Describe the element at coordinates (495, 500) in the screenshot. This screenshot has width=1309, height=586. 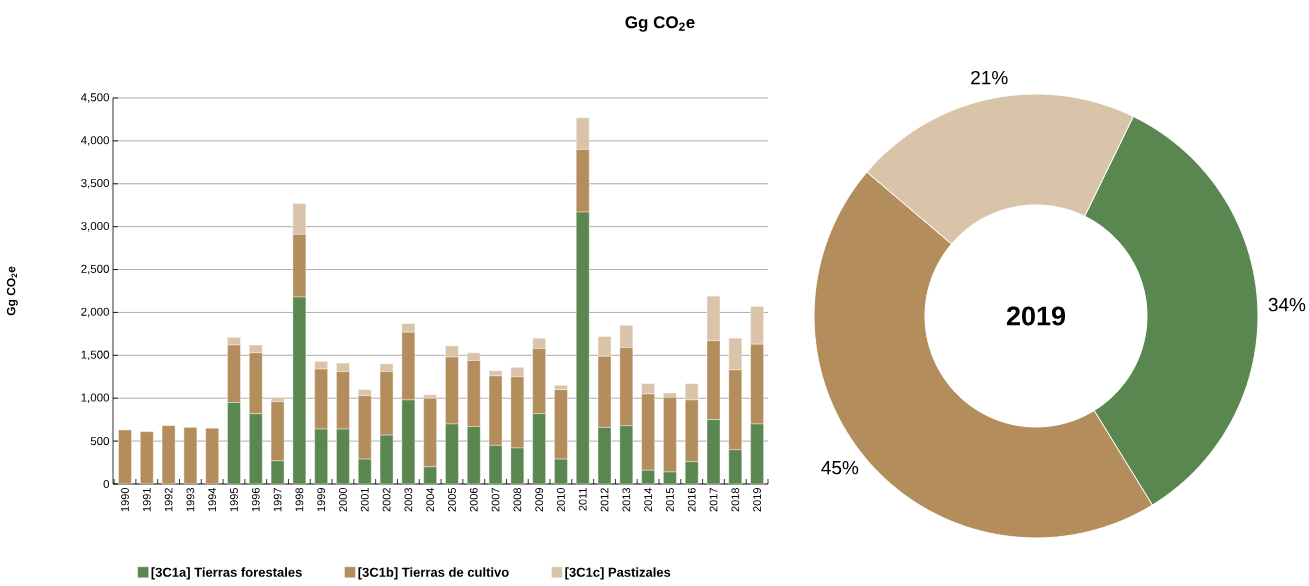
I see `x-tick-label: 2007` at that location.